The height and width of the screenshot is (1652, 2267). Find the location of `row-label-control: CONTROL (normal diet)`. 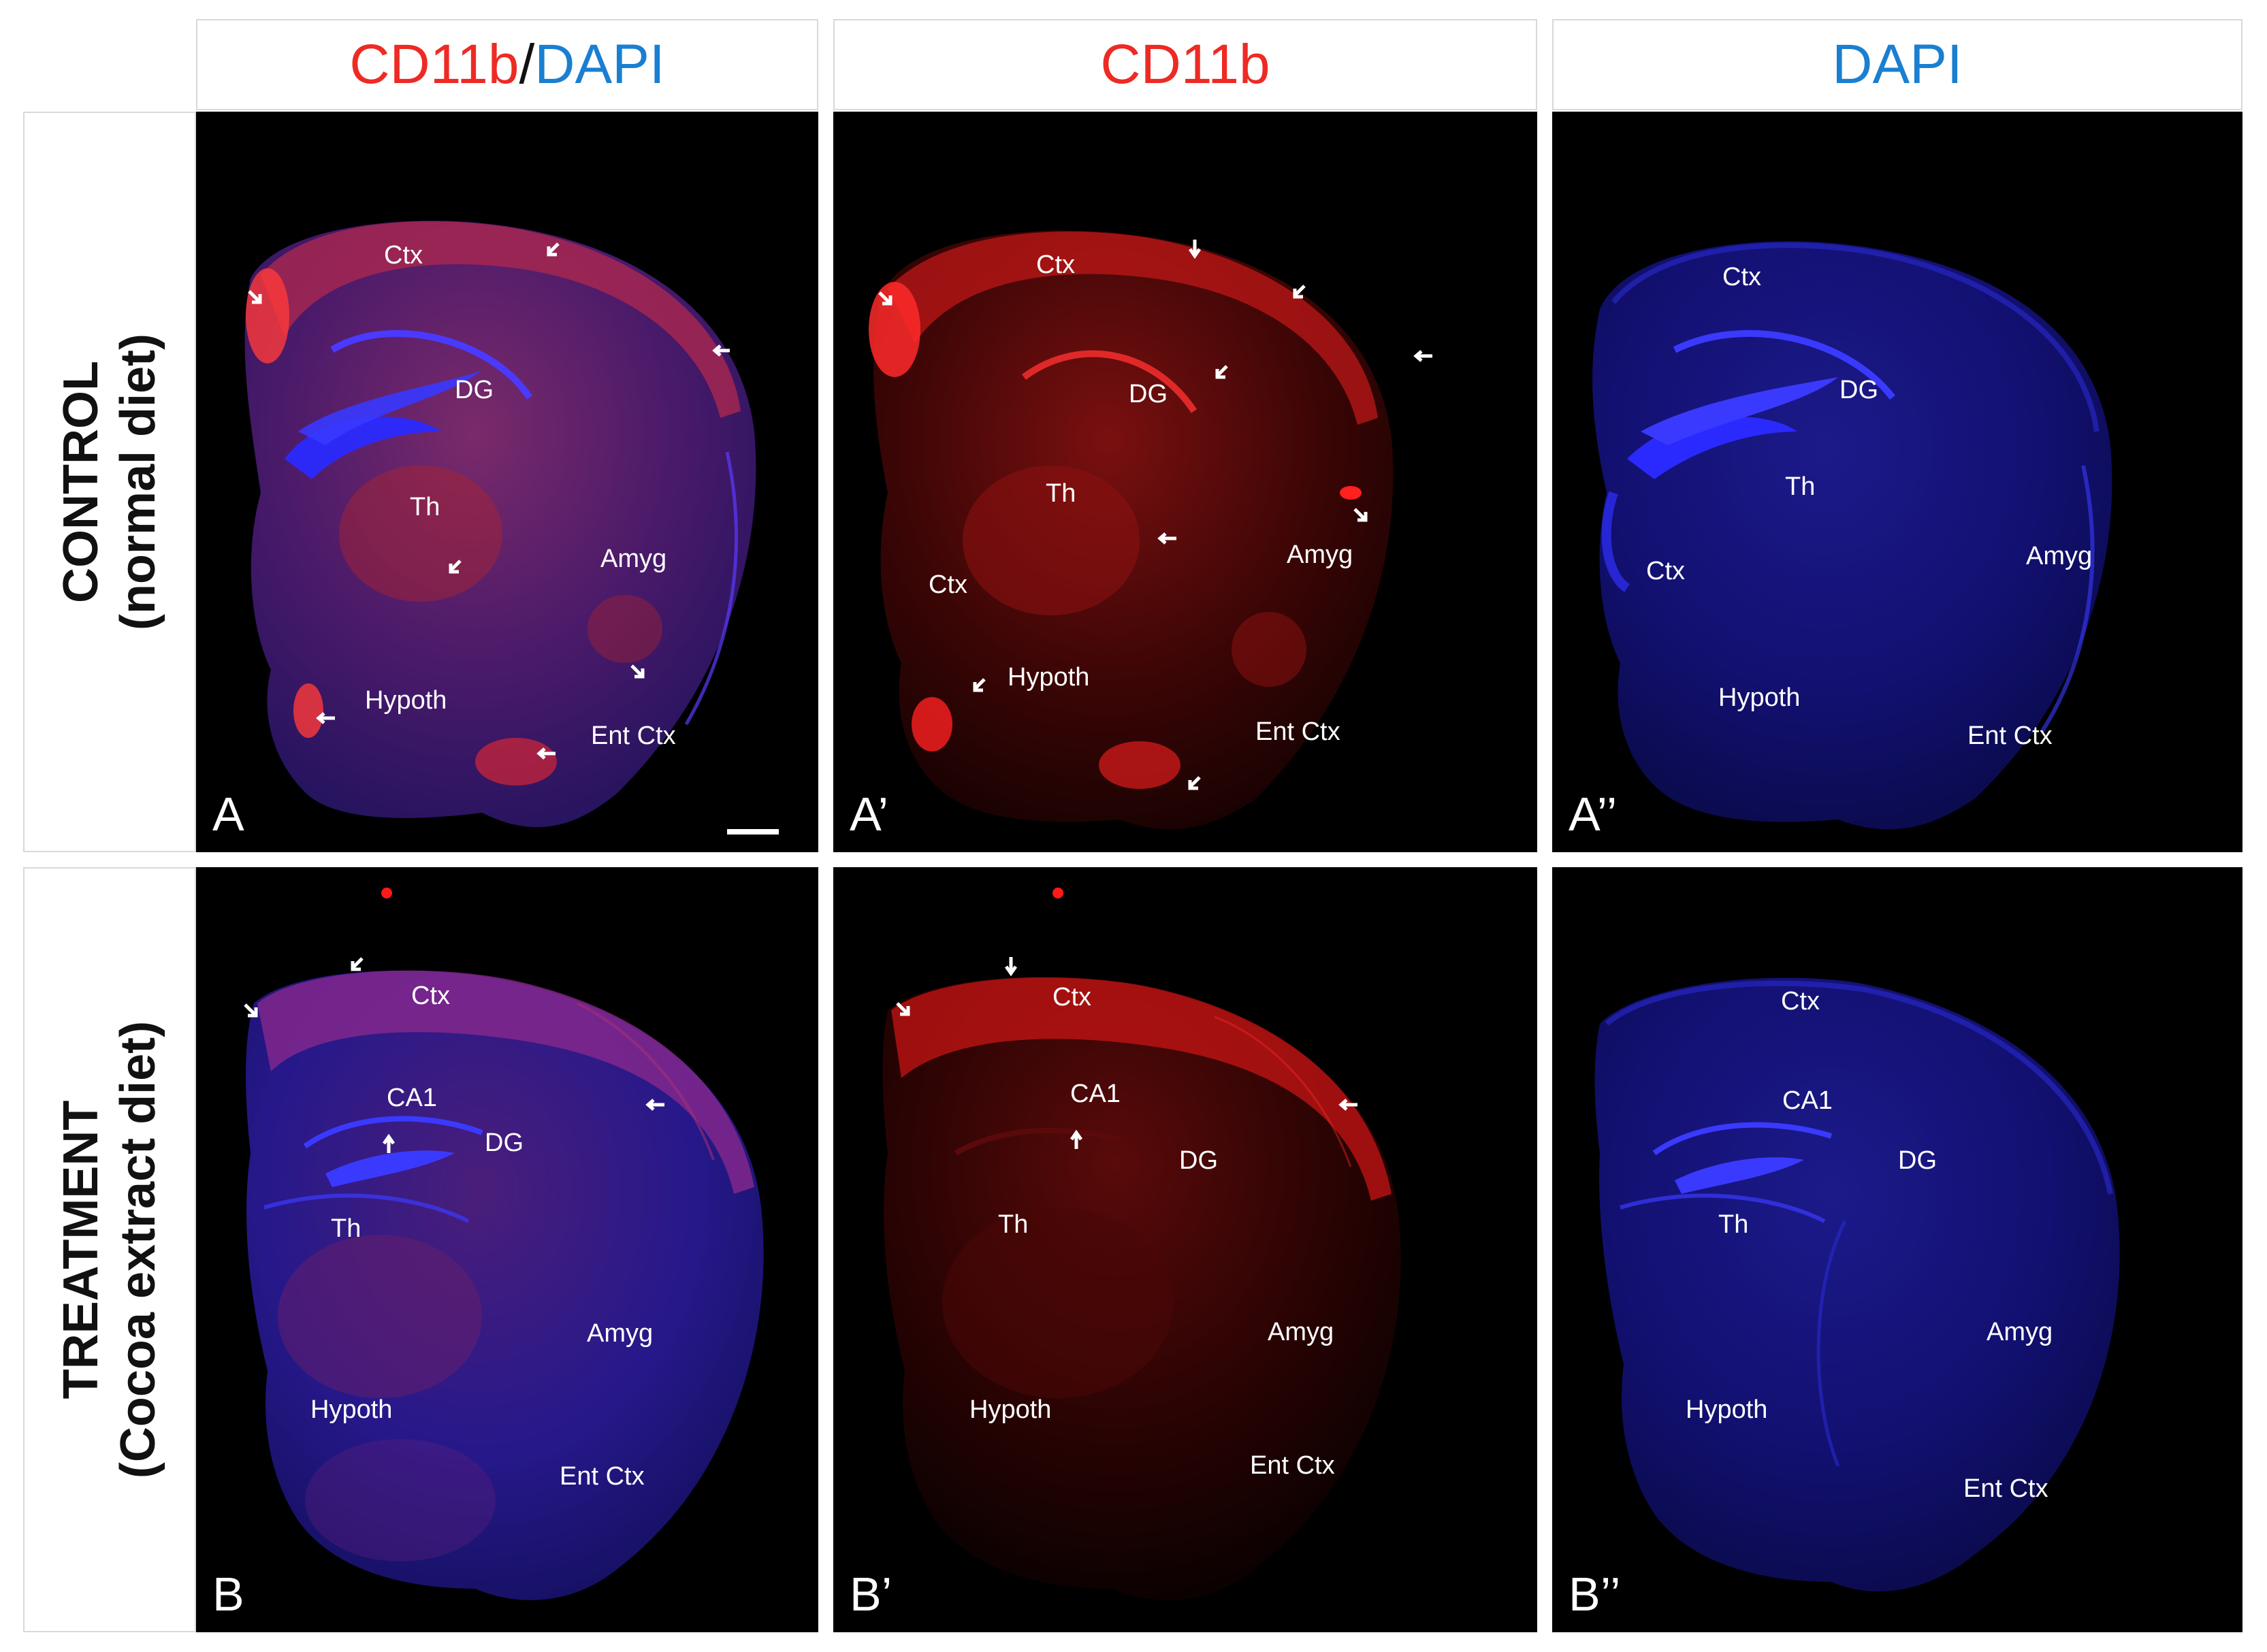

row-label-control: CONTROL (normal diet) is located at coordinates (109, 482).